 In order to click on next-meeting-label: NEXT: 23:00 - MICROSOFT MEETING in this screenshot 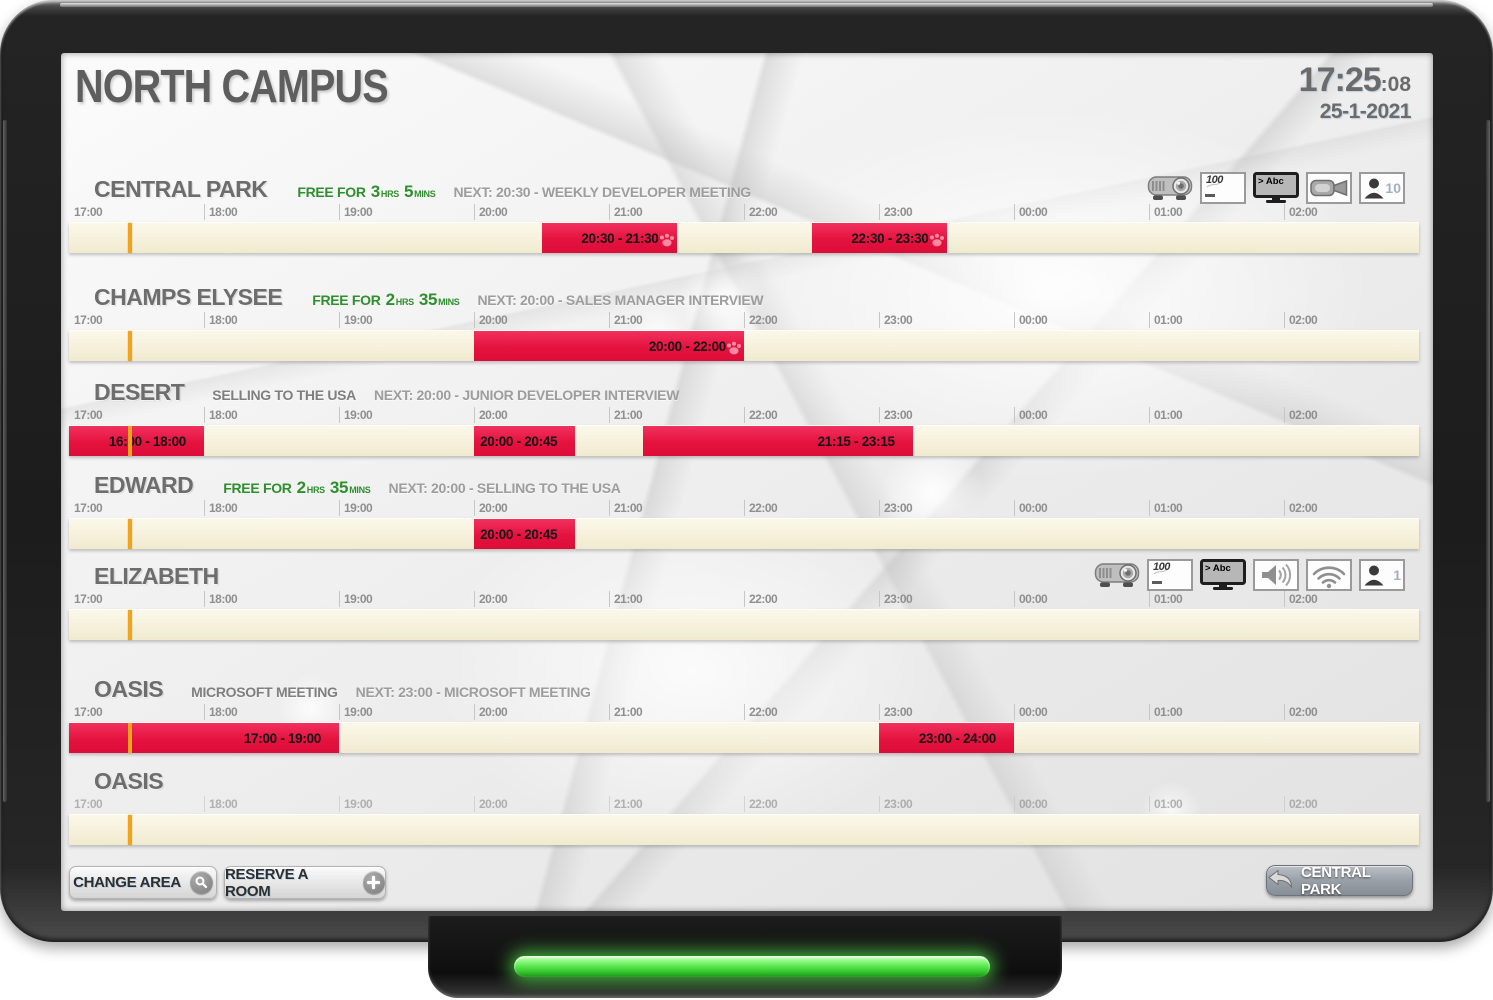, I will do `click(473, 692)`.